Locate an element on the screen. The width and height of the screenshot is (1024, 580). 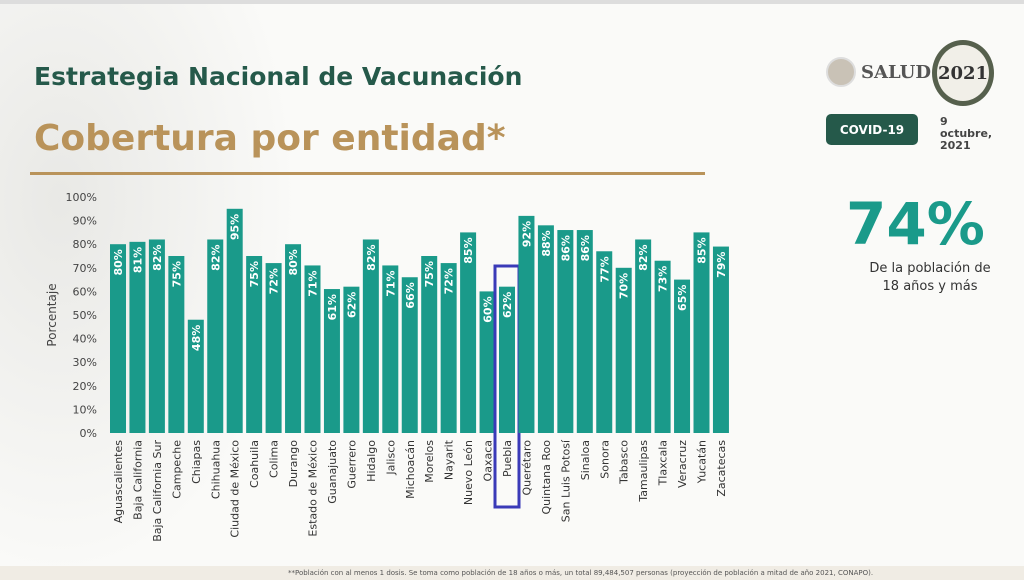
data-label: 71% is located at coordinates (313, 283).